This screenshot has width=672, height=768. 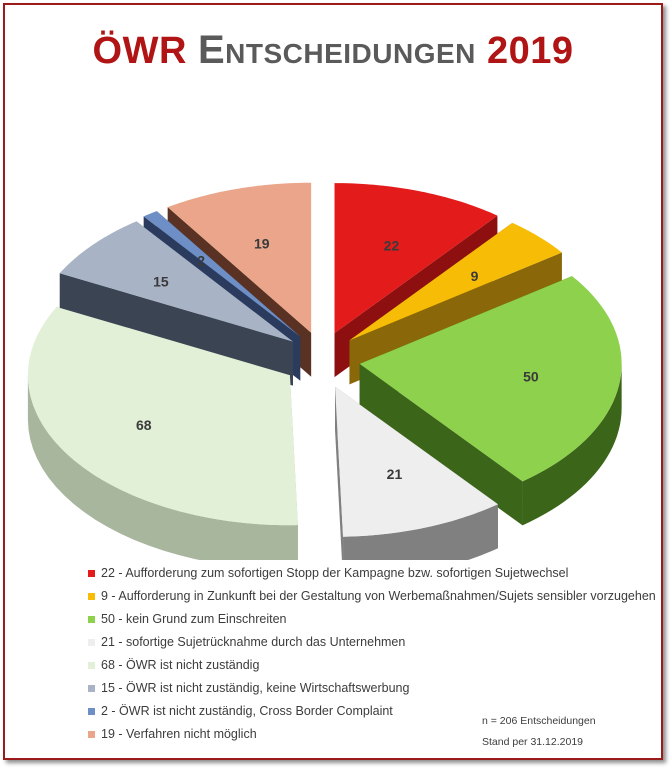 I want to click on slice-label-50: 50, so click(x=531, y=377).